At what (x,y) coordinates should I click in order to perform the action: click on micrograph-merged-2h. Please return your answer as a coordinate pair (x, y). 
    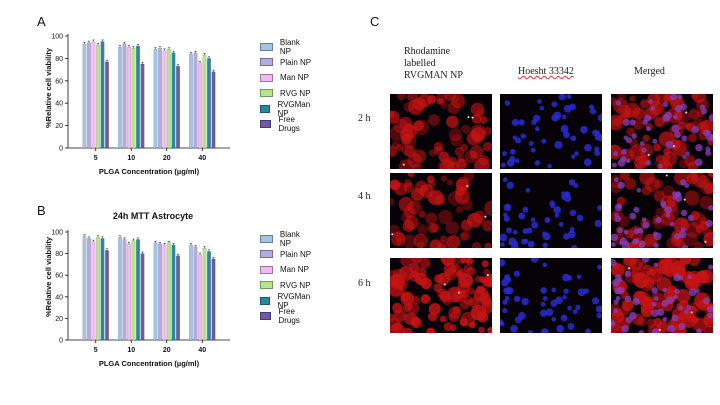
    Looking at the image, I should click on (662, 131).